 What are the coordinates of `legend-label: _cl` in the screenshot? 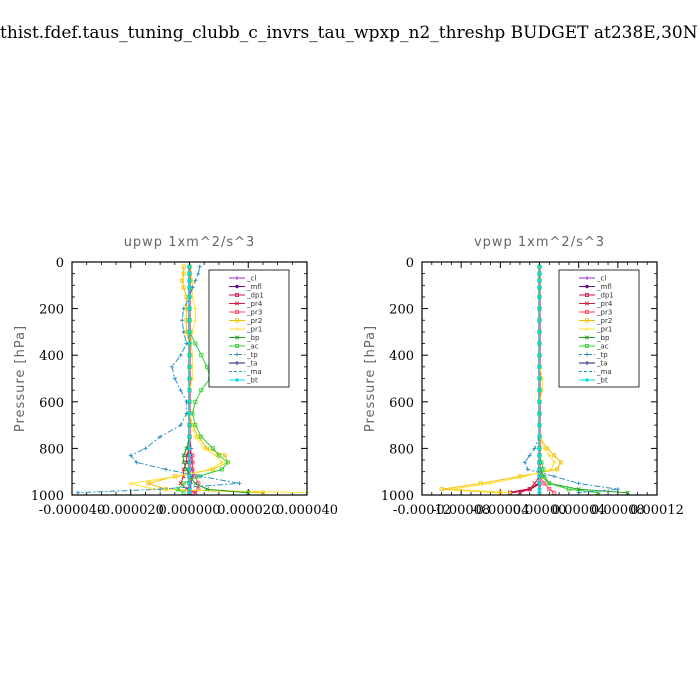 It's located at (601, 279).